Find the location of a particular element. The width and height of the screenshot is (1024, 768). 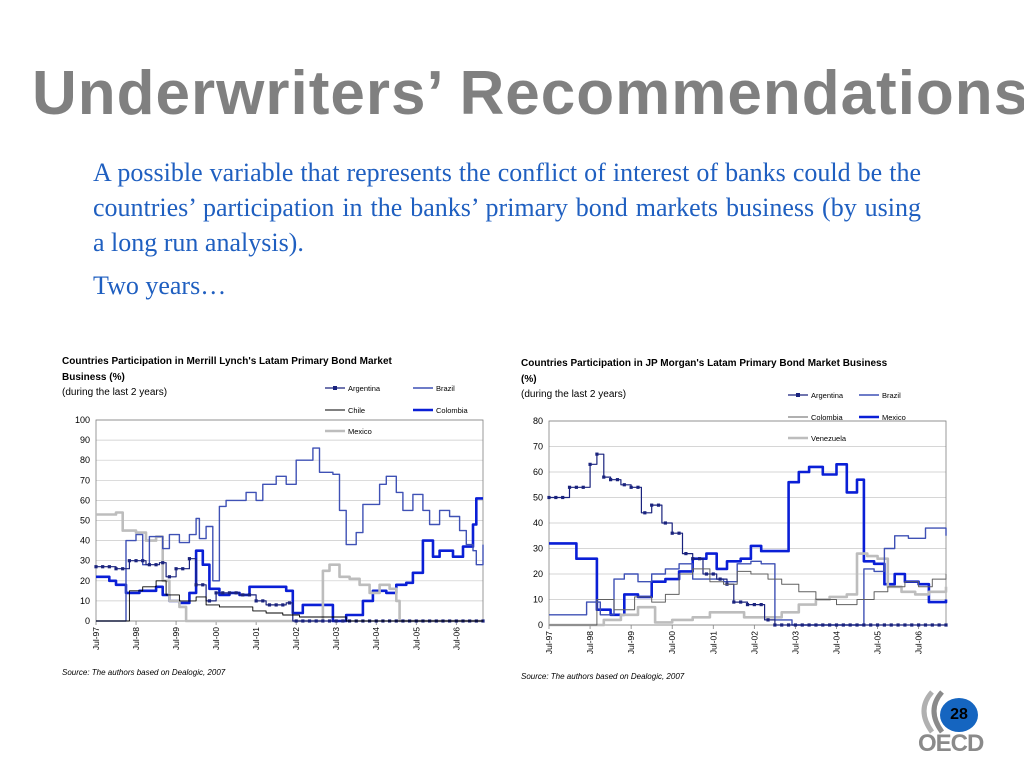

legend-label: Venezuela is located at coordinates (829, 438).